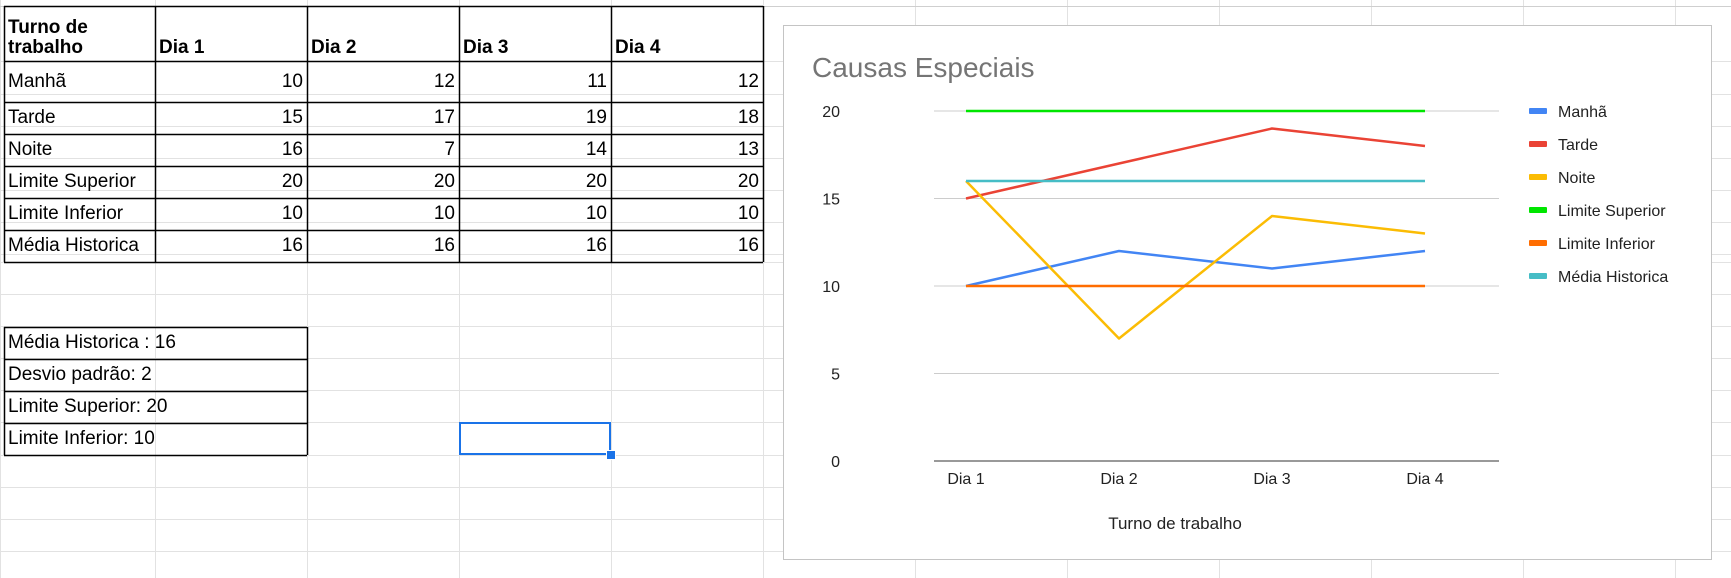 This screenshot has height=578, width=1731. What do you see at coordinates (37, 81) in the screenshot?
I see `row-label-cell: Manhã` at bounding box center [37, 81].